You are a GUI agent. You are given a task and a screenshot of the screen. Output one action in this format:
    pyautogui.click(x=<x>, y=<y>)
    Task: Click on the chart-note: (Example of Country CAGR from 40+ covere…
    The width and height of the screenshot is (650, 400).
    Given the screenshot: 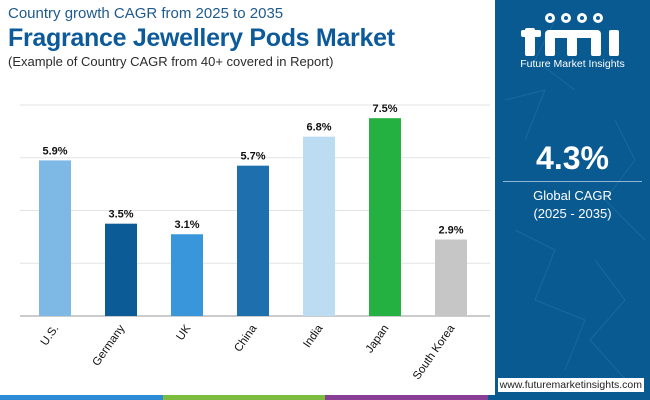 What is the action you would take?
    pyautogui.click(x=171, y=61)
    